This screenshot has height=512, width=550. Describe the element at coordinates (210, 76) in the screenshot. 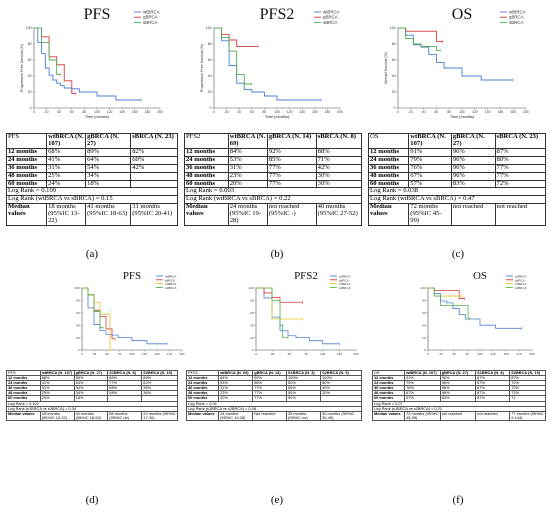

I see `y-tick-label: 40` at that location.